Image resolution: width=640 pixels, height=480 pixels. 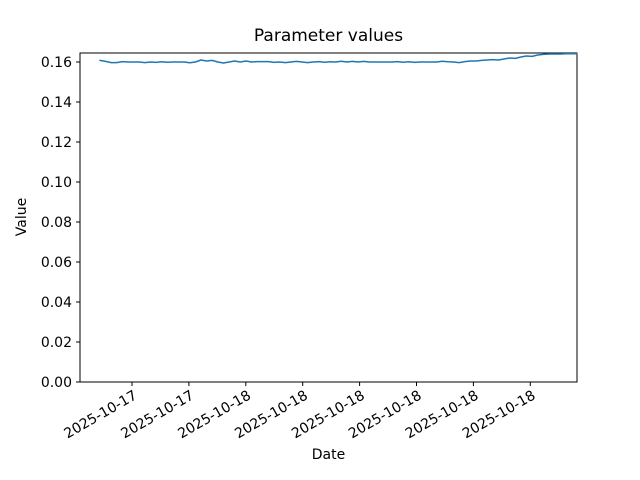 I want to click on y-tick-label: 0.04, so click(x=56, y=303).